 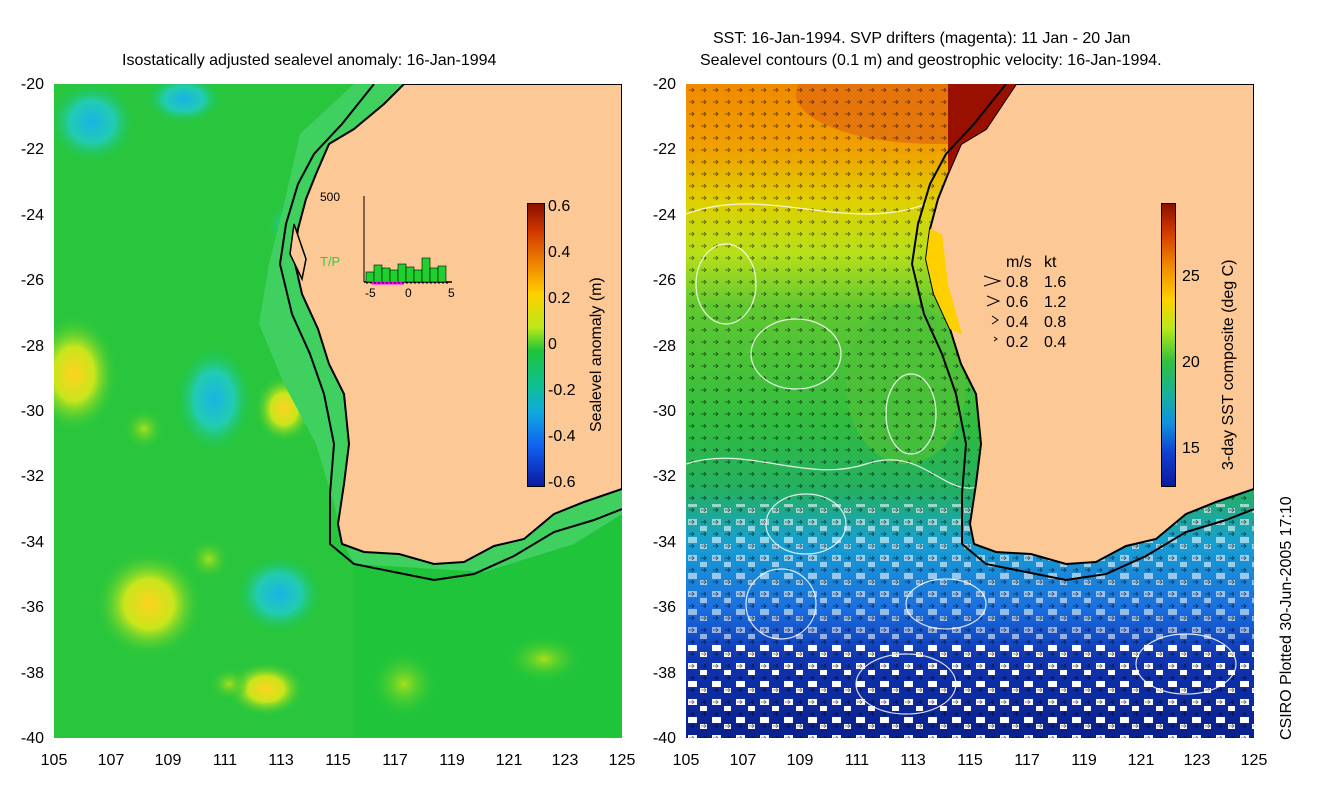 What do you see at coordinates (1027, 760) in the screenshot?
I see `right-x-tick: 117` at bounding box center [1027, 760].